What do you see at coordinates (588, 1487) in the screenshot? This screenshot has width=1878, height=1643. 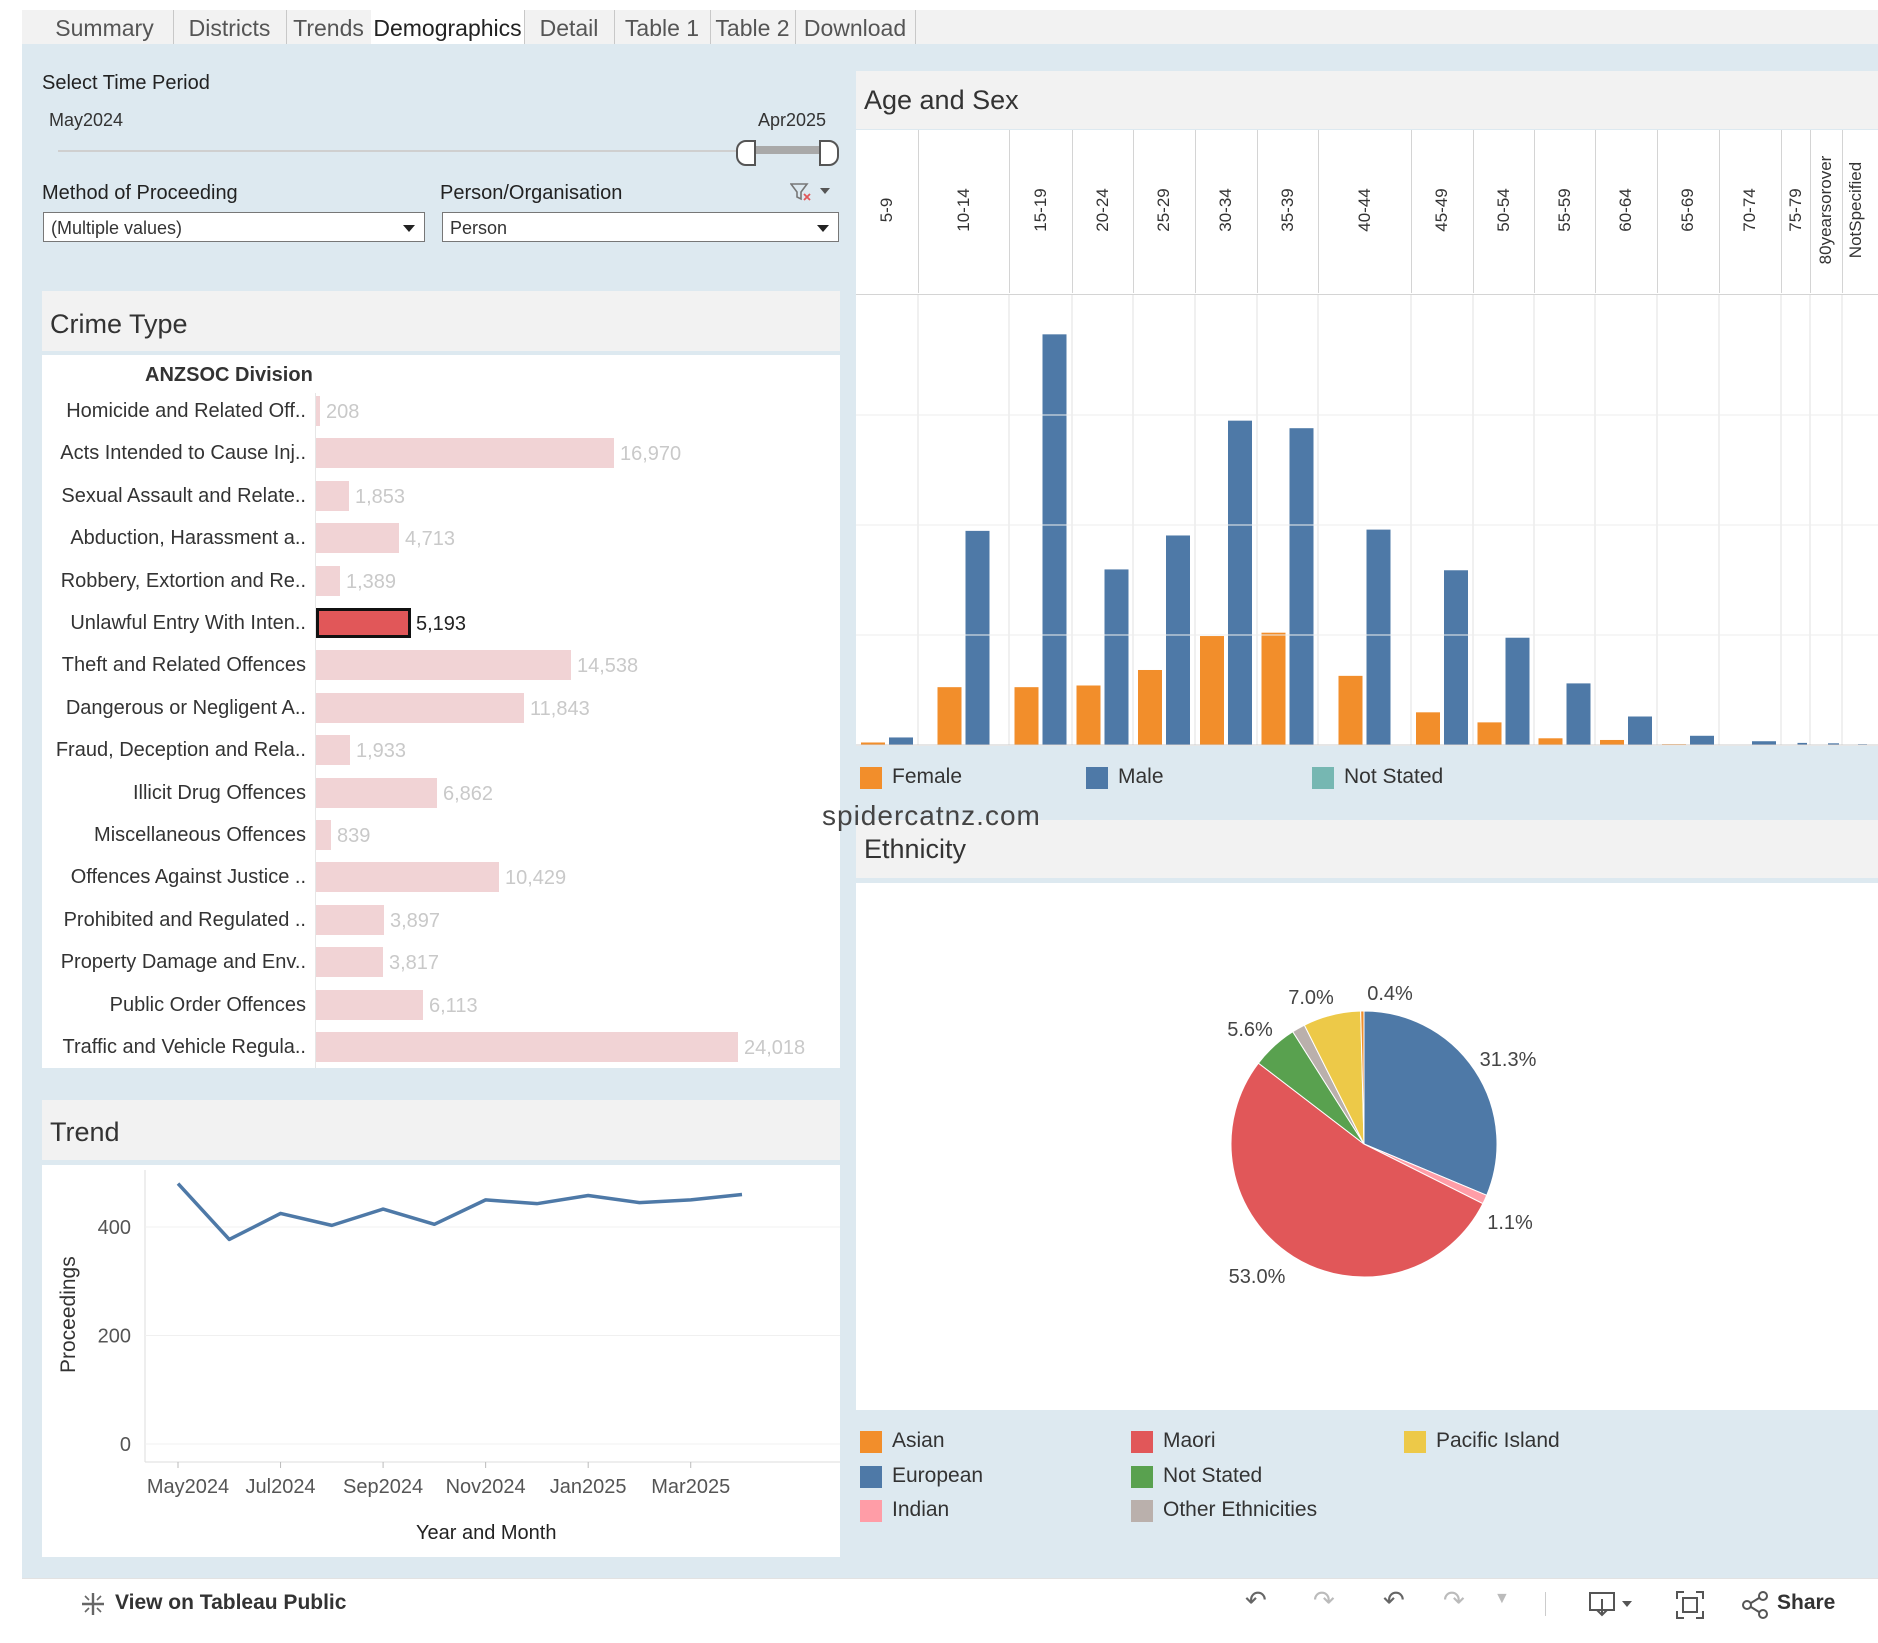 I see `trend-x-tick-label: Jan2025` at bounding box center [588, 1487].